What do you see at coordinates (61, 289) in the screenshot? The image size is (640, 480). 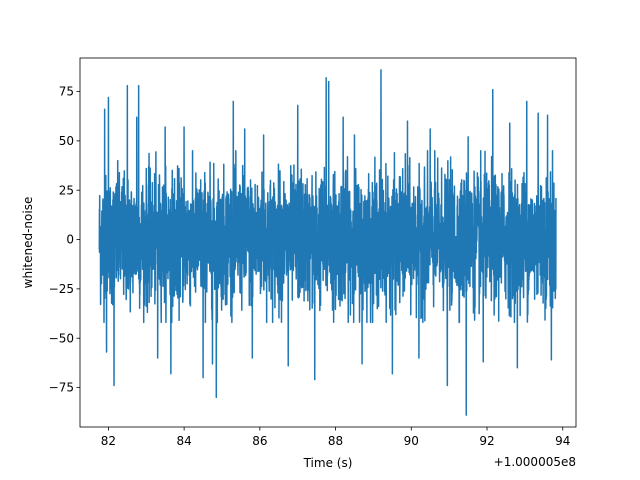 I see `y-tick-label: −25` at bounding box center [61, 289].